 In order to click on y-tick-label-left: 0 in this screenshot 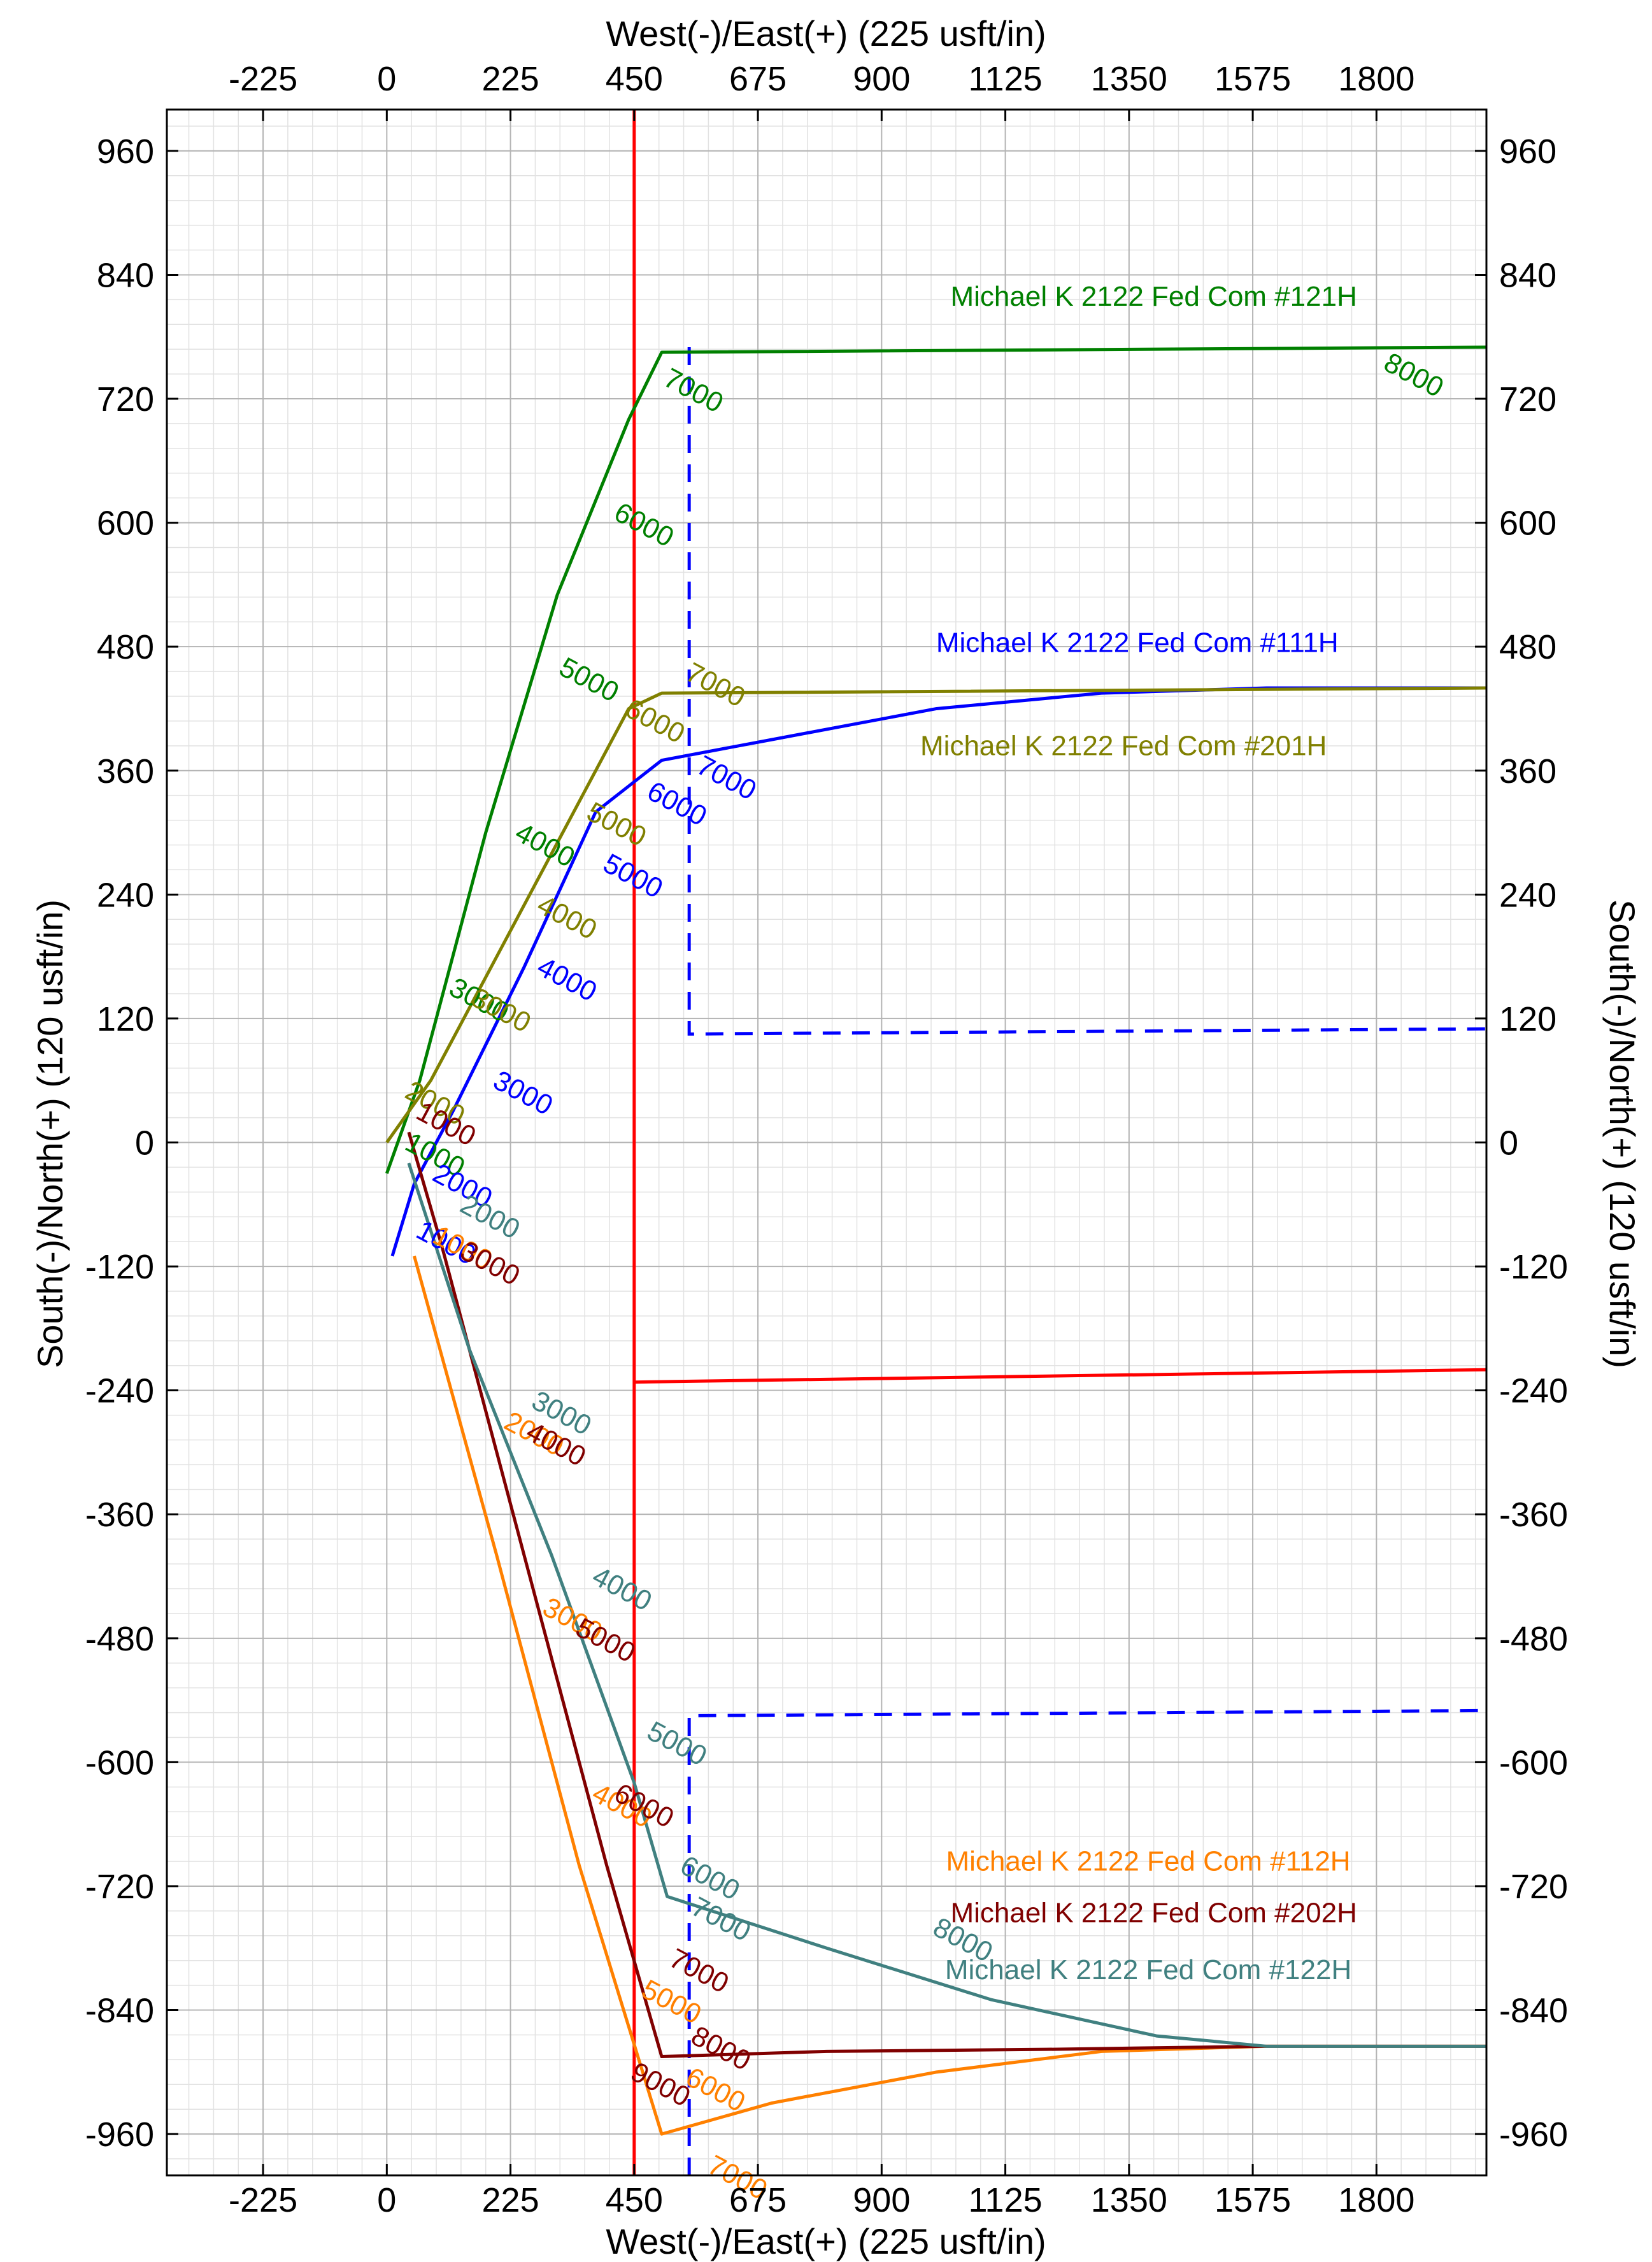, I will do `click(144, 1144)`.